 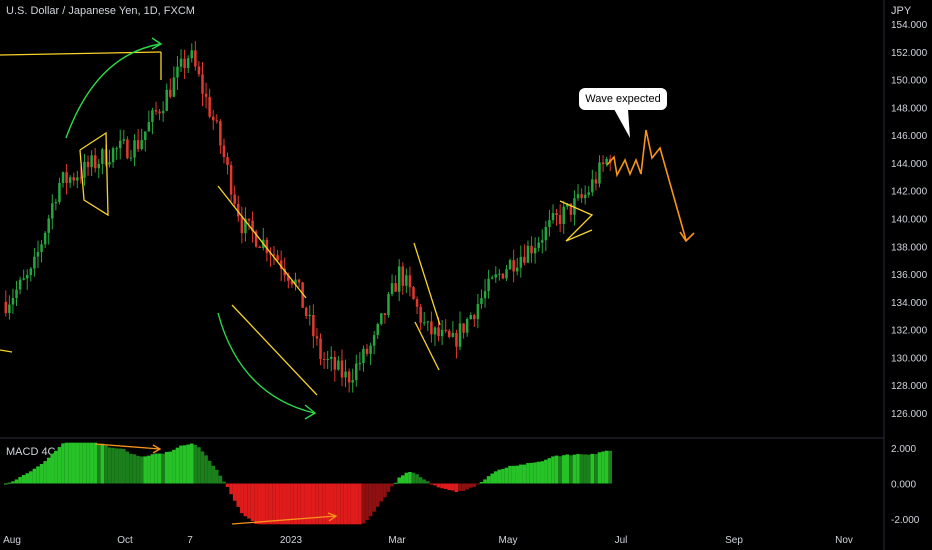 I want to click on channel-upper, so click(x=262, y=242).